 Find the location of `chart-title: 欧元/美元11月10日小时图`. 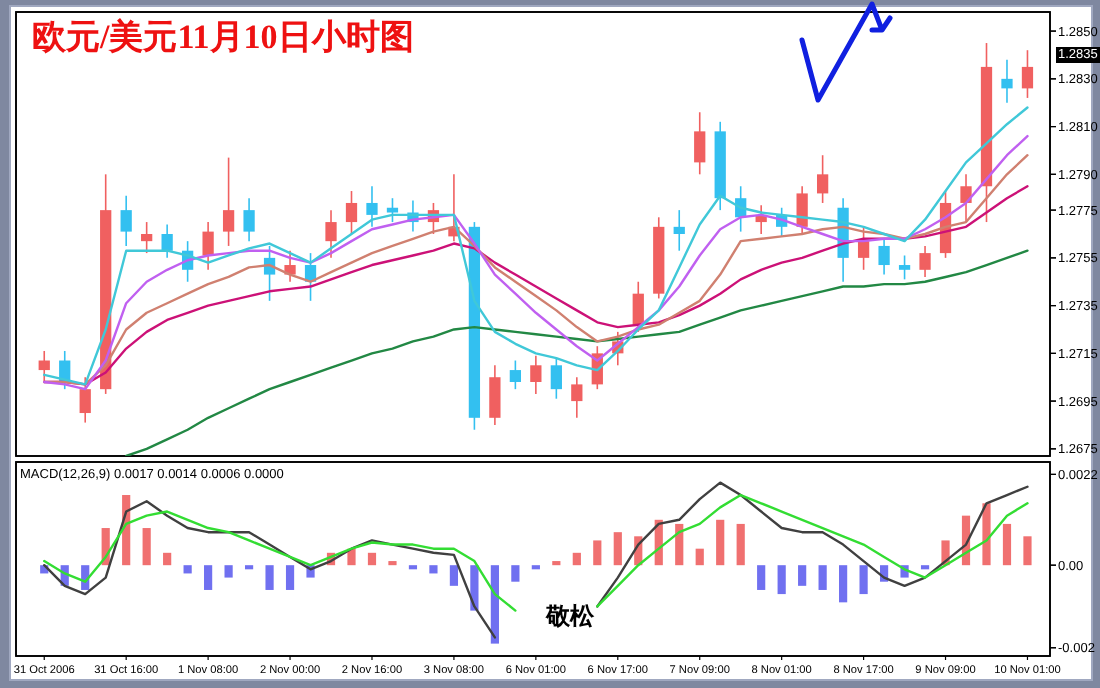

chart-title: 欧元/美元11月10日小时图 is located at coordinates (223, 37).